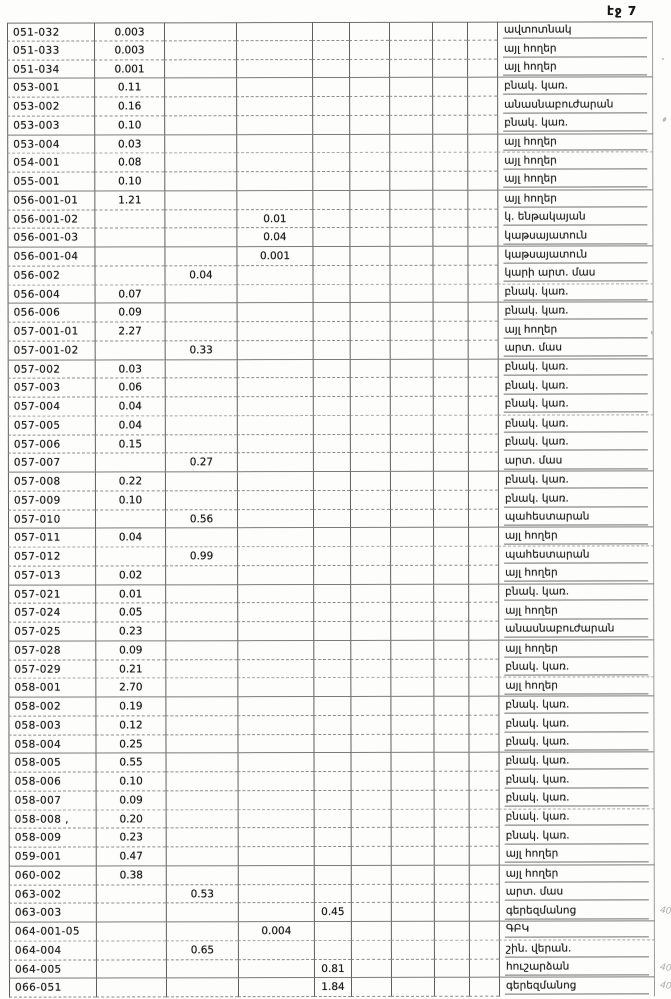  Describe the element at coordinates (331, 781) in the screenshot. I see `table-row: 058-006 0.10 բնակ. կառ.` at that location.